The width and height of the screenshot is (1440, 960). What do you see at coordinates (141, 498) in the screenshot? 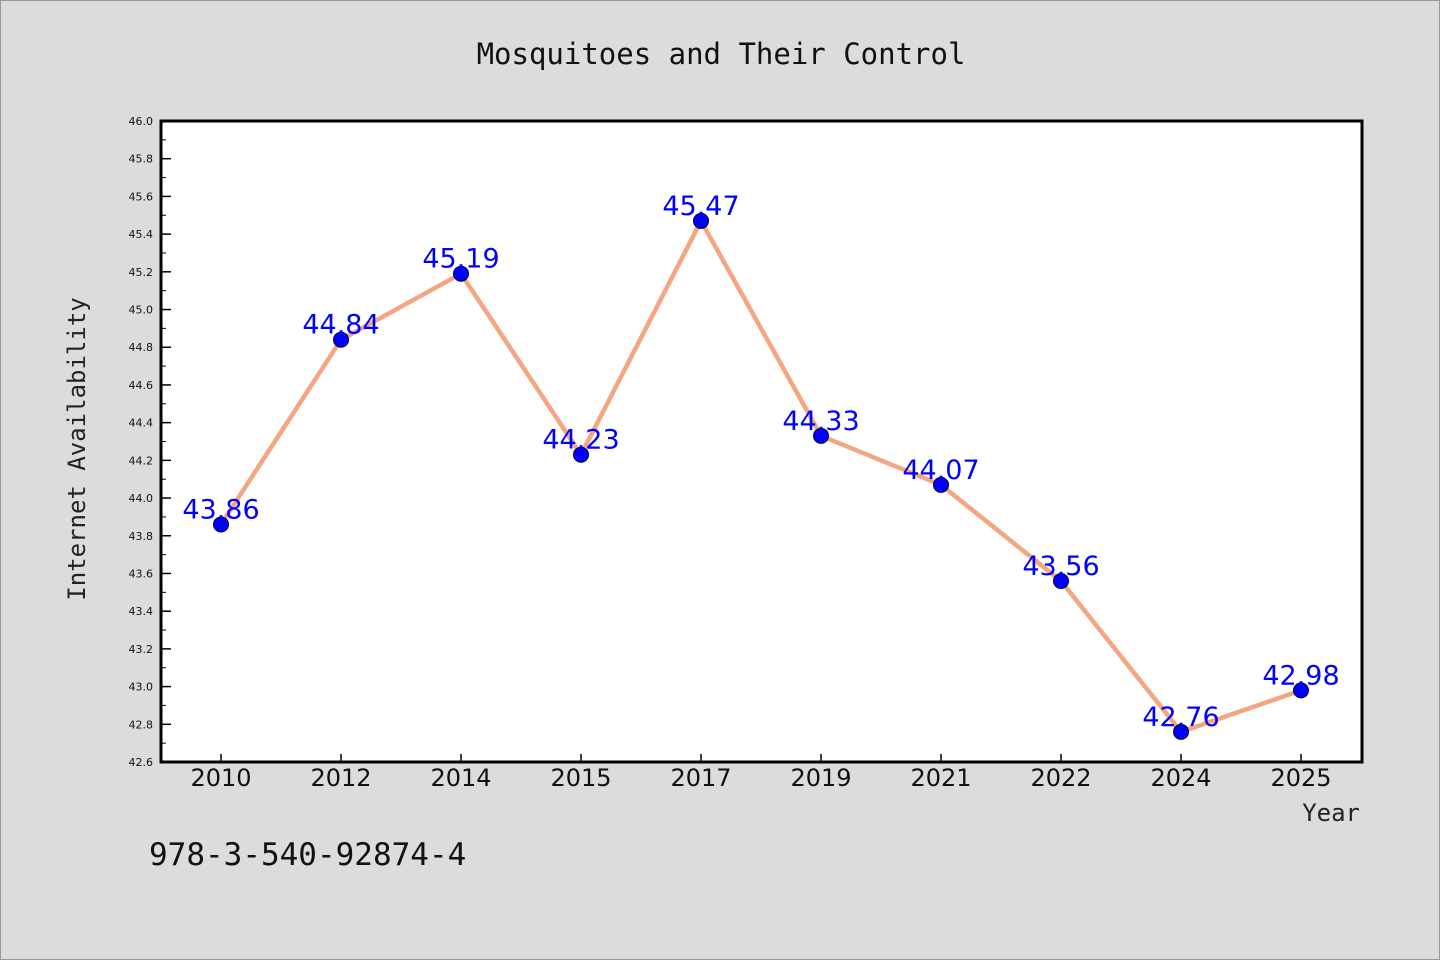
I see `y-tick-label: 44.0` at bounding box center [141, 498].